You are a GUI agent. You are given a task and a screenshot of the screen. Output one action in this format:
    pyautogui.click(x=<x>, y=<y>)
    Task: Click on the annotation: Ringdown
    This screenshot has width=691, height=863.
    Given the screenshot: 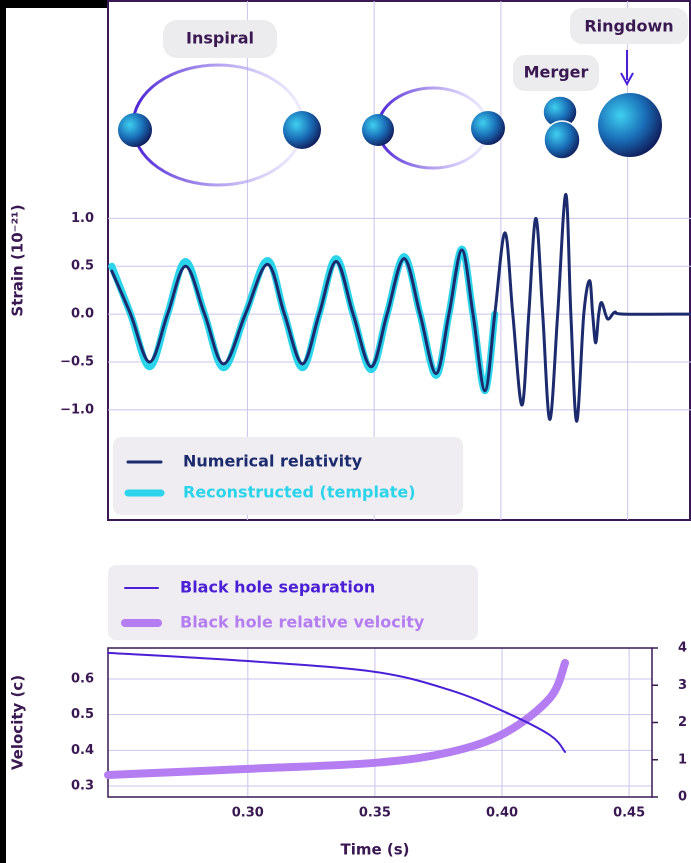 What is the action you would take?
    pyautogui.click(x=628, y=26)
    